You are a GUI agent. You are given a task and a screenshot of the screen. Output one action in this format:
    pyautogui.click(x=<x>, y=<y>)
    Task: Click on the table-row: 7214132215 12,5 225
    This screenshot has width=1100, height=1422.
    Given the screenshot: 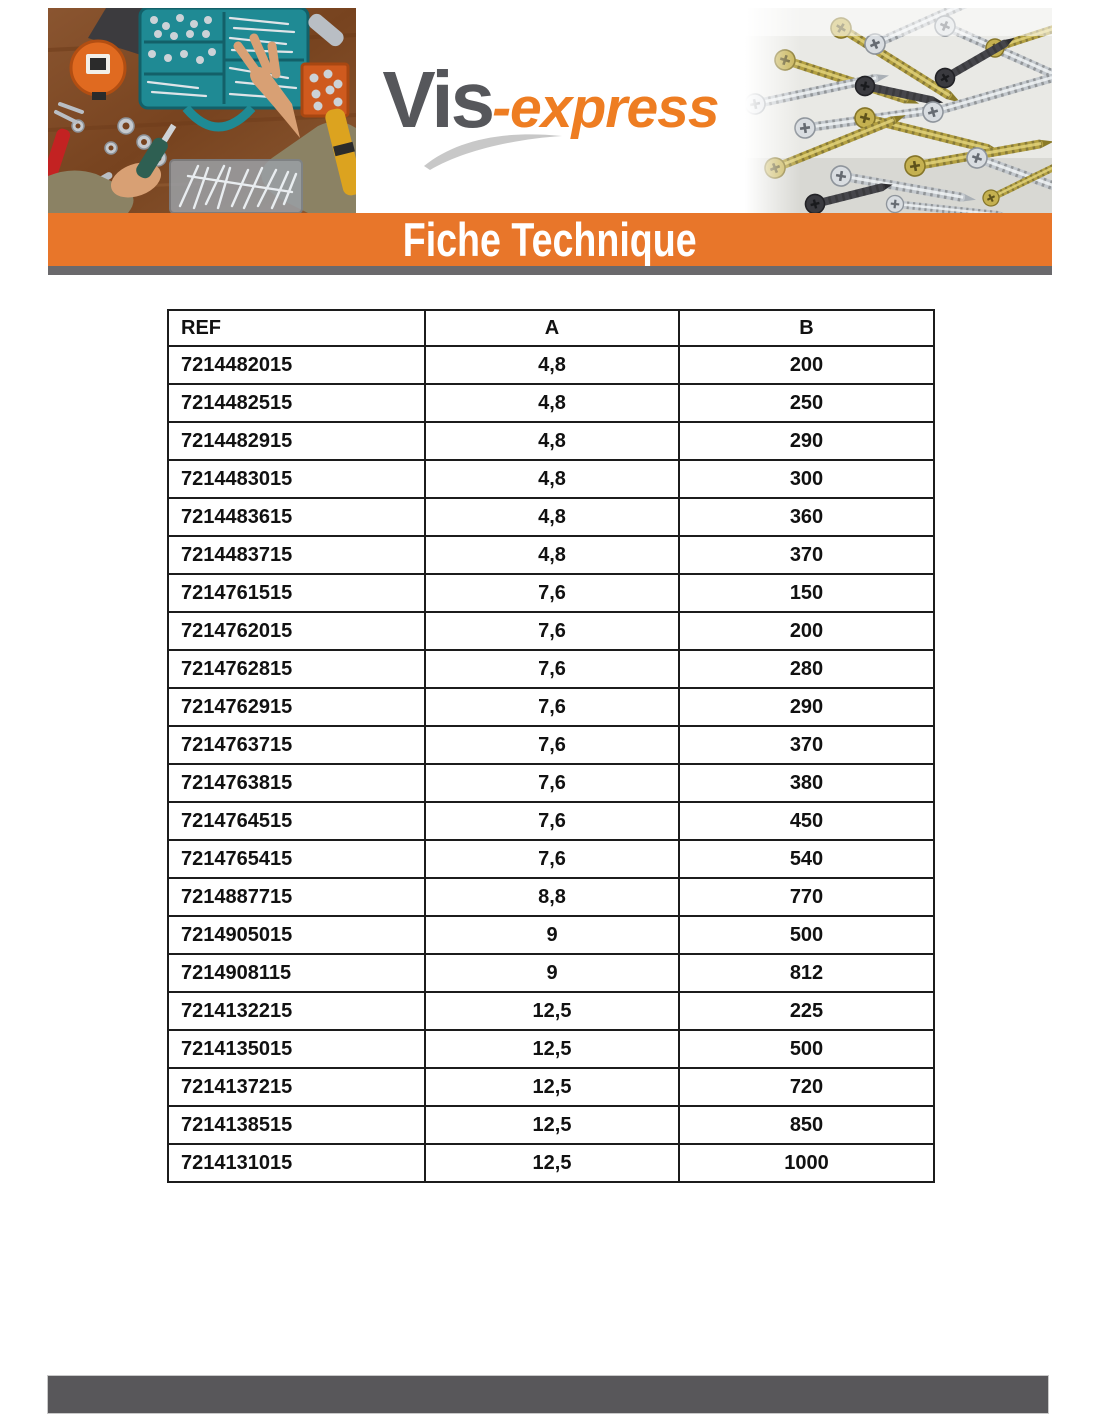 What is the action you would take?
    pyautogui.click(x=551, y=1011)
    